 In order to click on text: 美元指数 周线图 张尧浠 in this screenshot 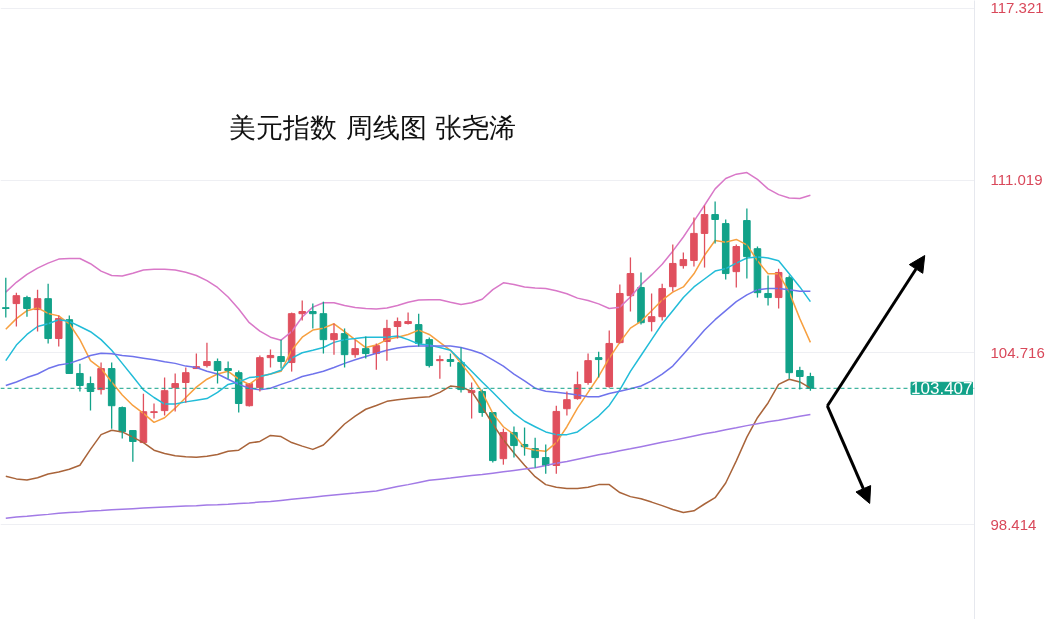, I will do `click(373, 127)`.